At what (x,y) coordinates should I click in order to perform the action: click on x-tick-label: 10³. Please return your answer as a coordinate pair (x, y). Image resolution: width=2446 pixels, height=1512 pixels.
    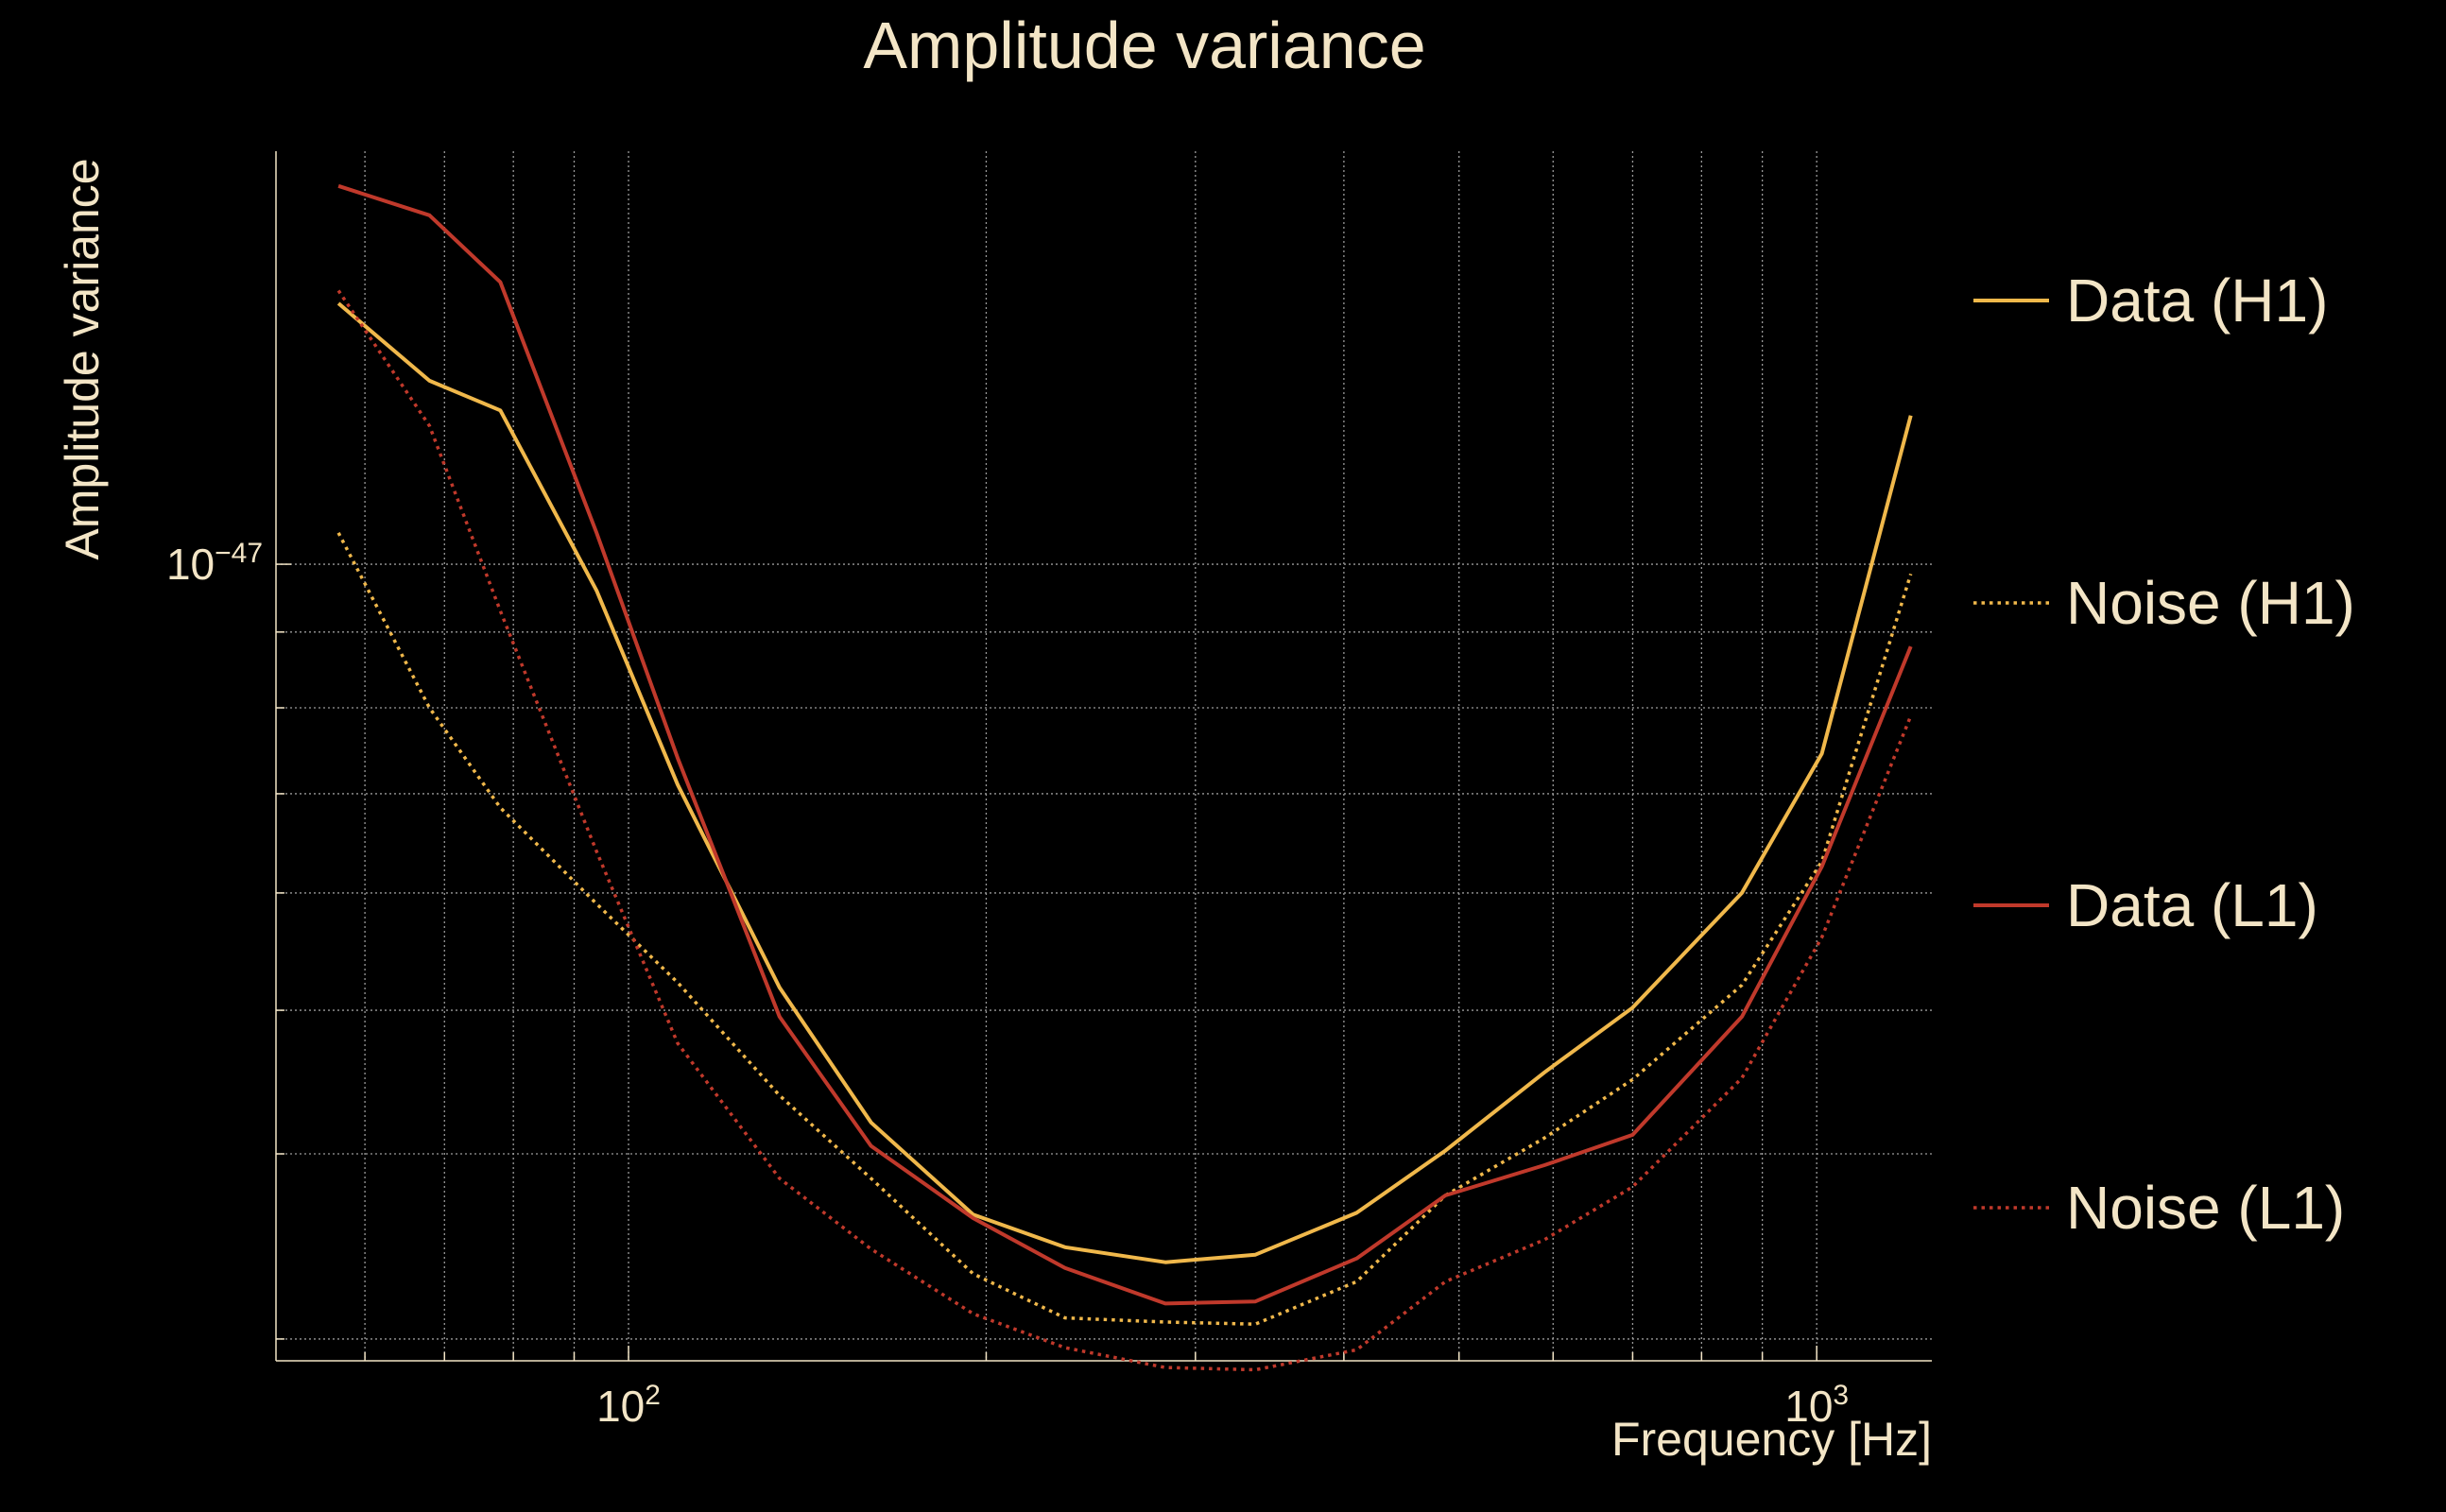
    Looking at the image, I should click on (1816, 1405).